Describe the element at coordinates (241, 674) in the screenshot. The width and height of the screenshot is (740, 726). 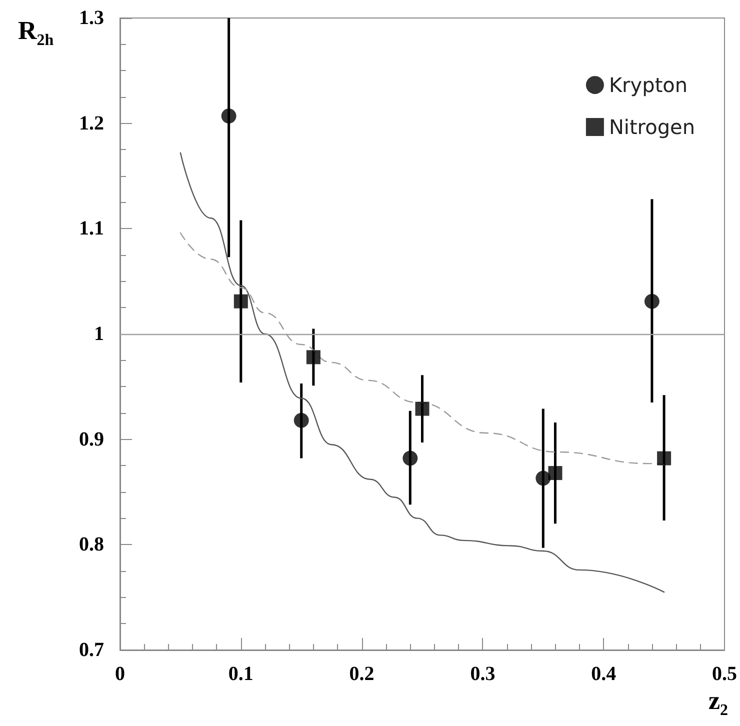
I see `x-tick-label: 0.1` at that location.